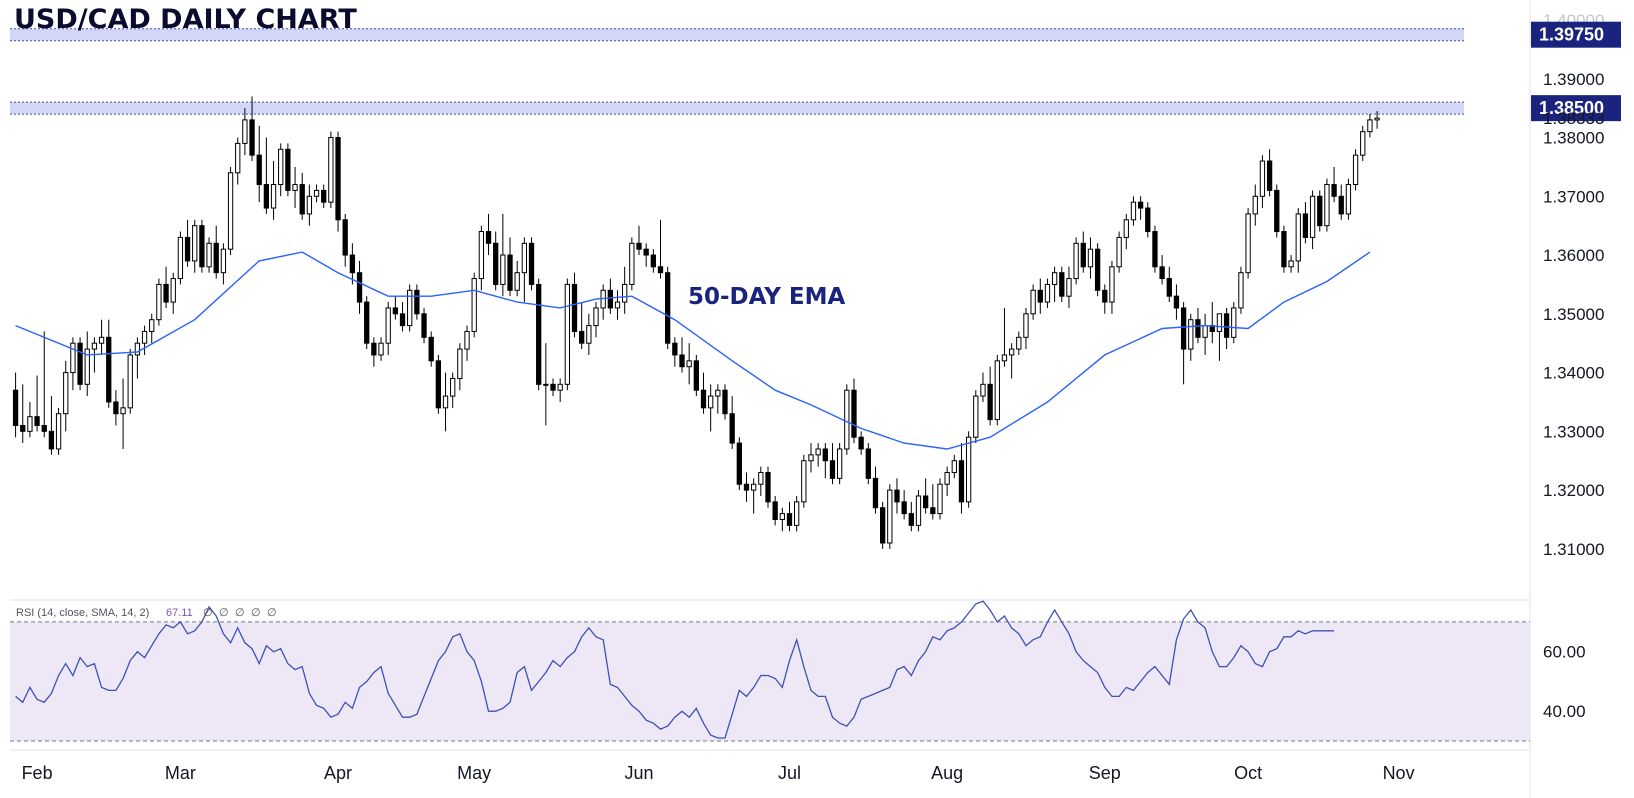 Image resolution: width=1634 pixels, height=798 pixels. What do you see at coordinates (1573, 490) in the screenshot?
I see `price-tick-1: 1.32000` at bounding box center [1573, 490].